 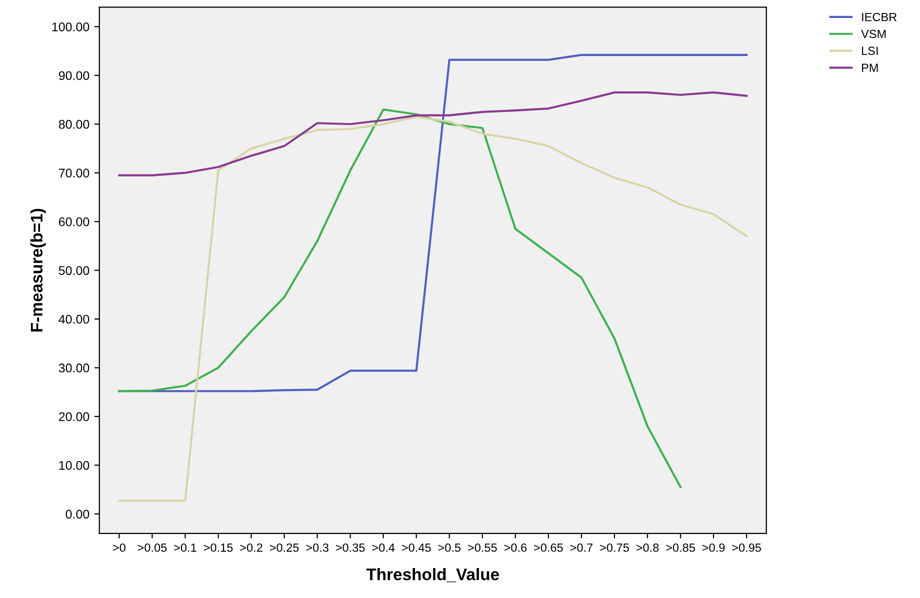 What do you see at coordinates (74, 368) in the screenshot?
I see `y-tick-label: 30.00` at bounding box center [74, 368].